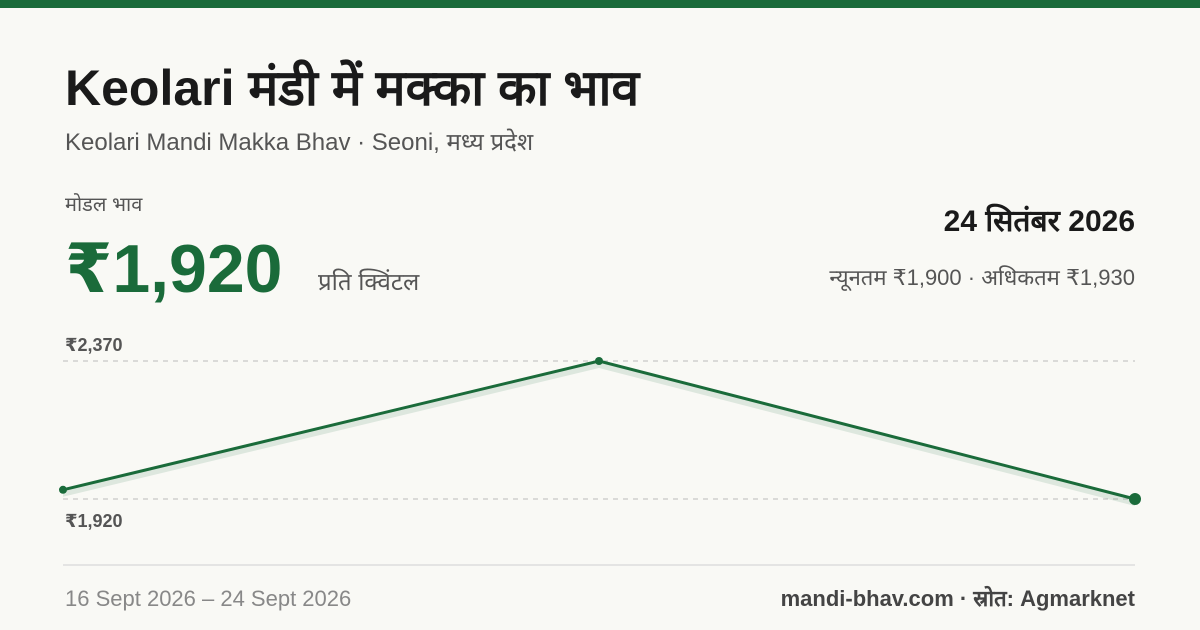 This screenshot has width=1200, height=630. Describe the element at coordinates (104, 204) in the screenshot. I see `price-label: मोडल भाव` at that location.